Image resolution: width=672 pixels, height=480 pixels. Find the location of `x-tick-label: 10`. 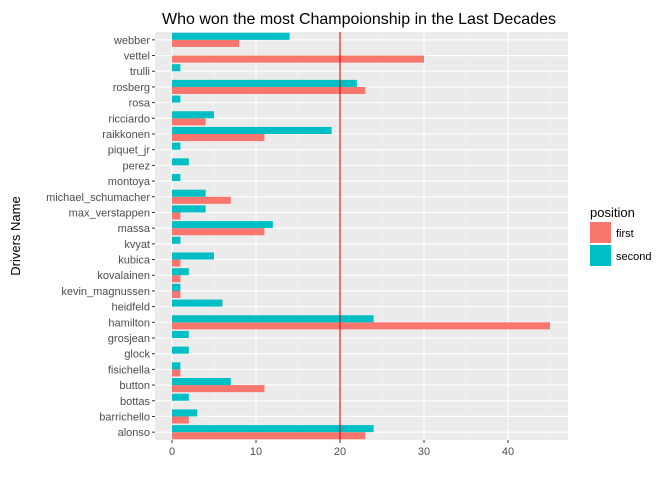

x-tick-label: 10 is located at coordinates (256, 452).